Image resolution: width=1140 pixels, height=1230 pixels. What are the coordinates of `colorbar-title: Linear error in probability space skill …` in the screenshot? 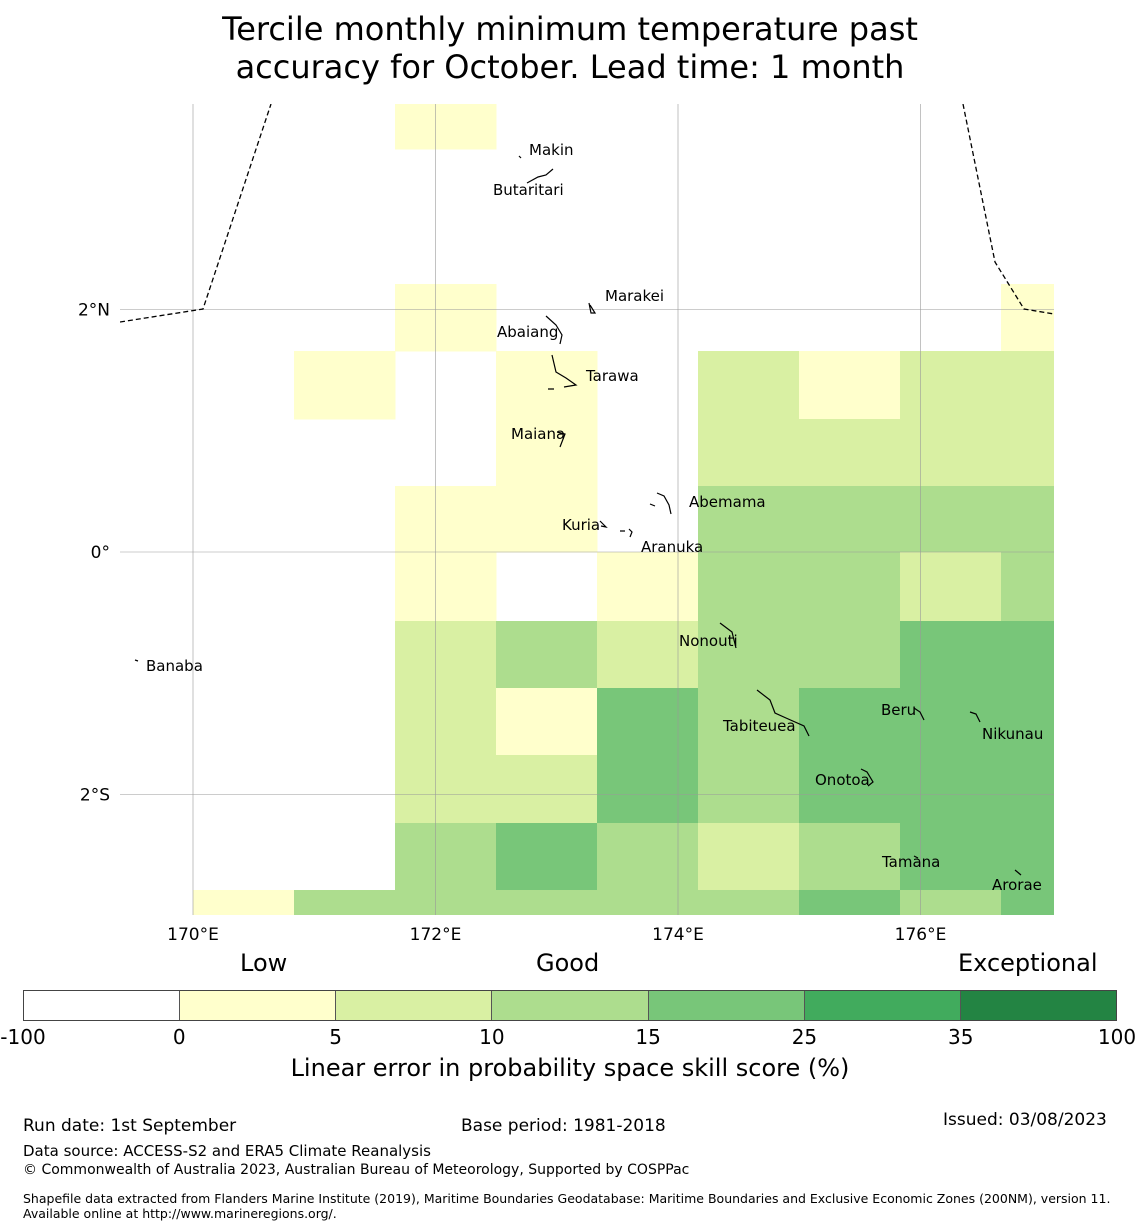 It's located at (570, 1068).